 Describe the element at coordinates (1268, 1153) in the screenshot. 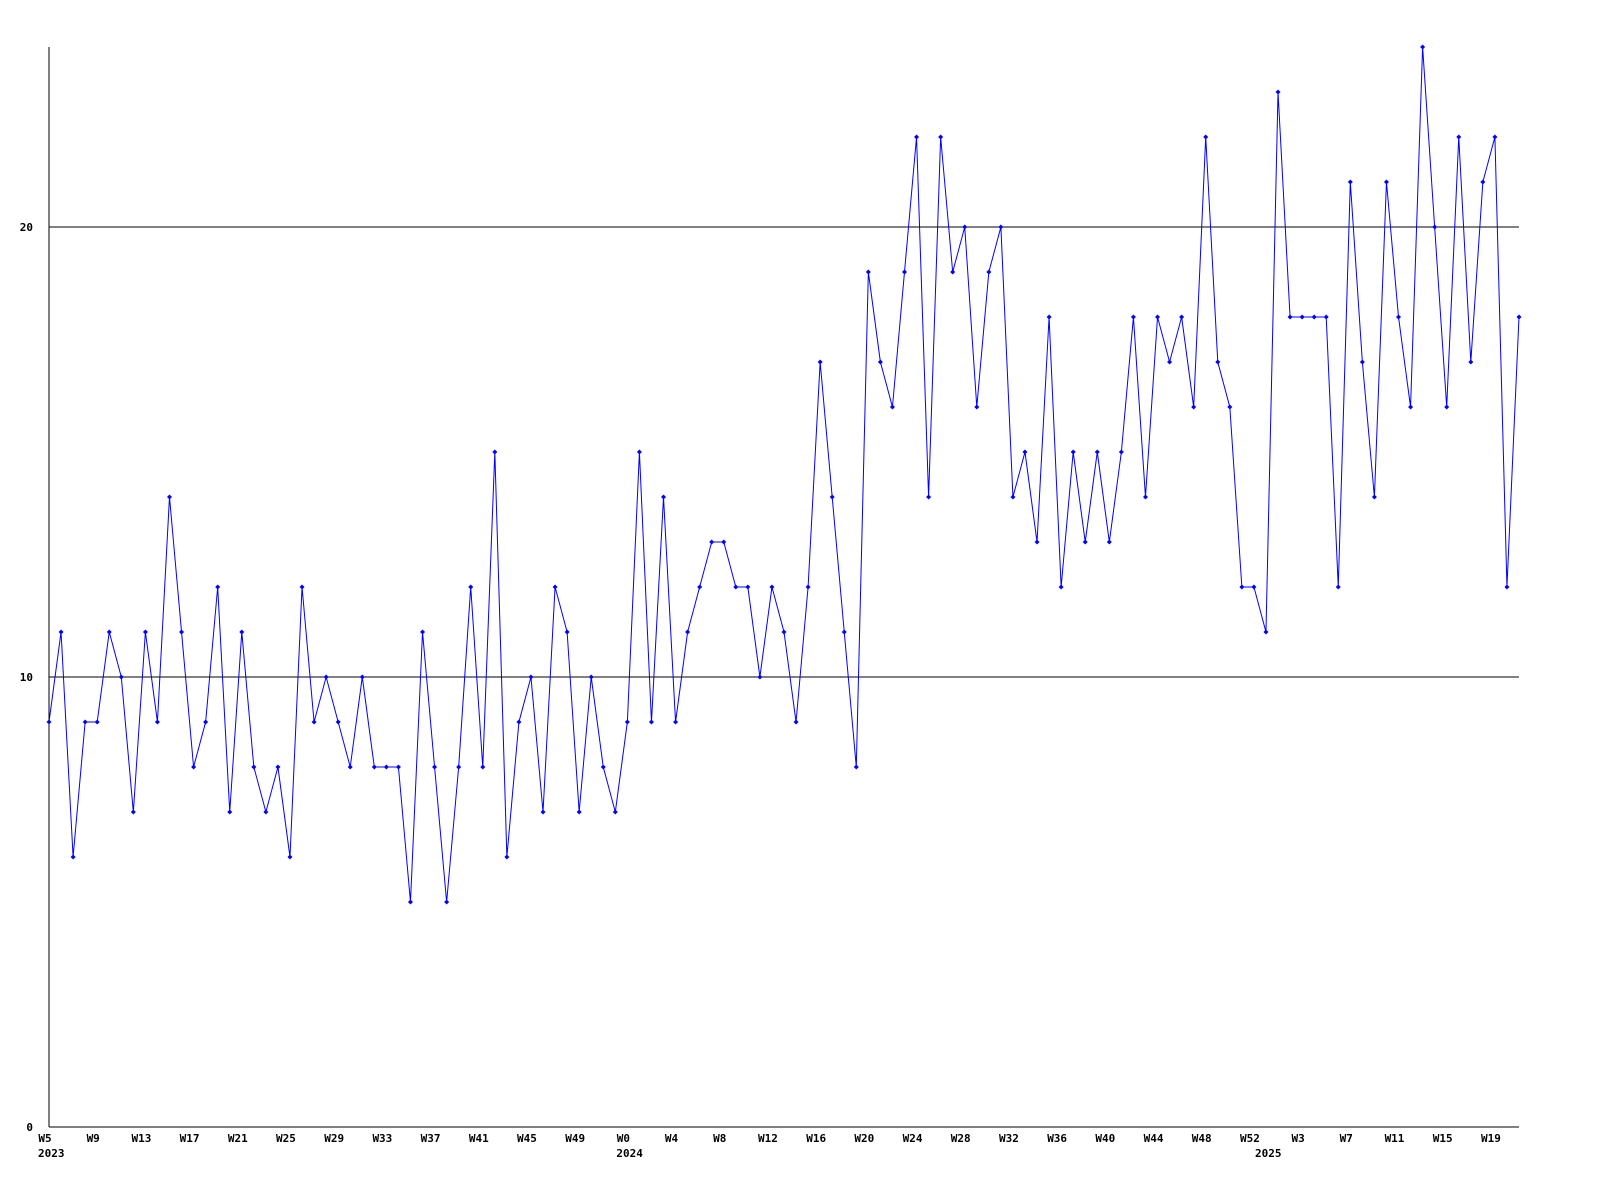

I see `x-year-label: 2025` at that location.